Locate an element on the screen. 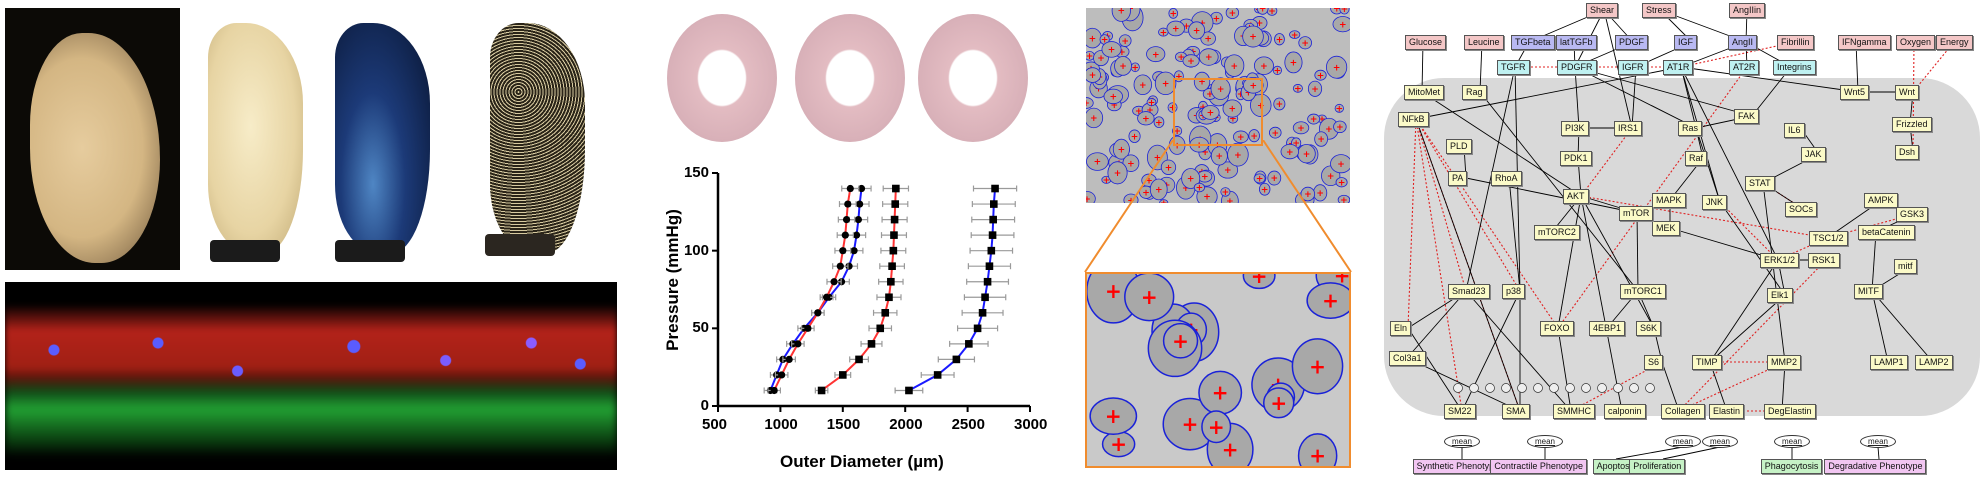 Image resolution: width=1981 pixels, height=484 pixels. node-col3a1: Col3a1 is located at coordinates (1407, 358).